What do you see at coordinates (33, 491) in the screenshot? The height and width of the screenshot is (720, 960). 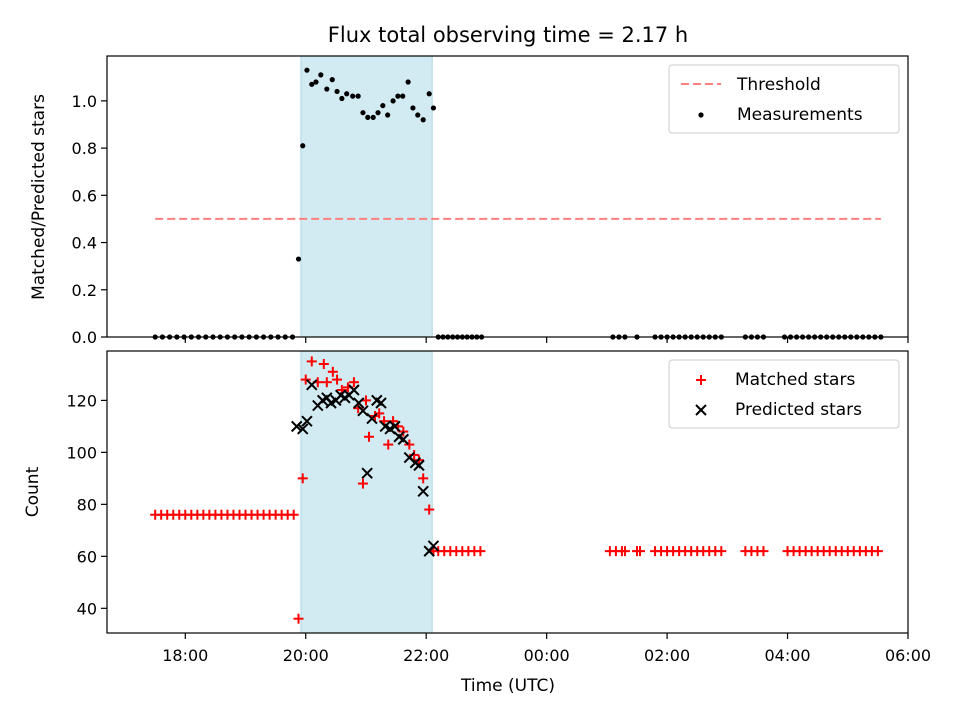 I see `bottom-y-axis-label: Count` at bounding box center [33, 491].